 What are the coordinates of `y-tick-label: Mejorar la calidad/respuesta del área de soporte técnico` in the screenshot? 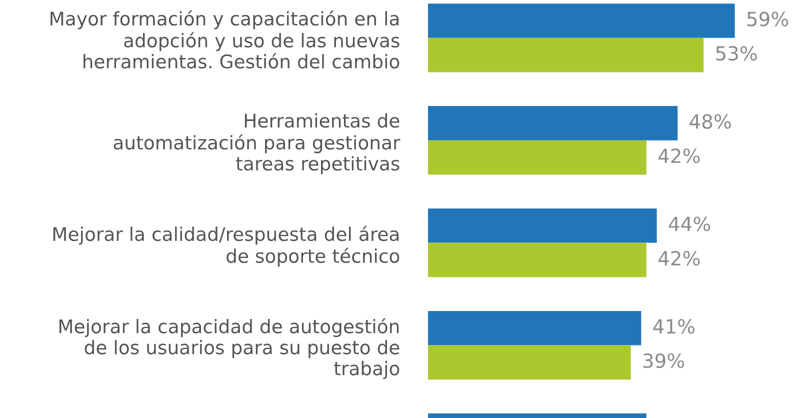 It's located at (226, 246).